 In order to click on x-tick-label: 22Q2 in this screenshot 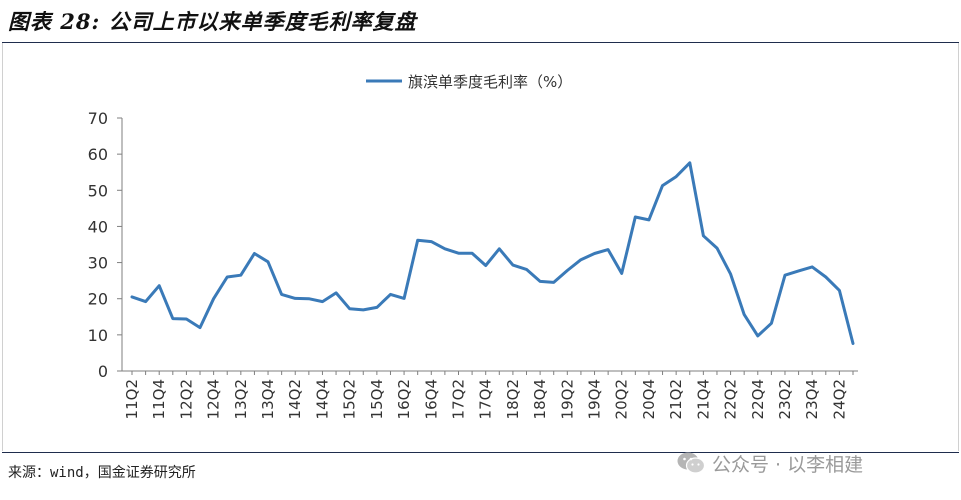, I will do `click(731, 399)`.